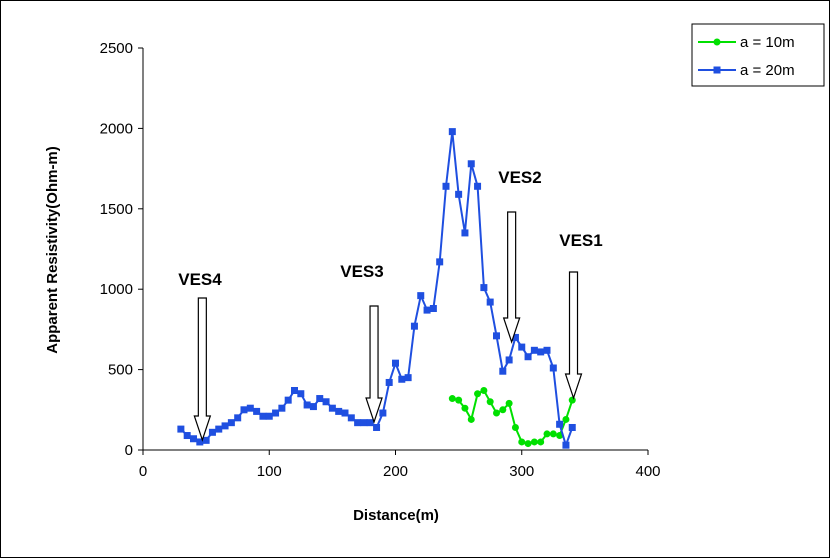 Image resolution: width=830 pixels, height=558 pixels. I want to click on annotation-label: VES3, so click(361, 271).